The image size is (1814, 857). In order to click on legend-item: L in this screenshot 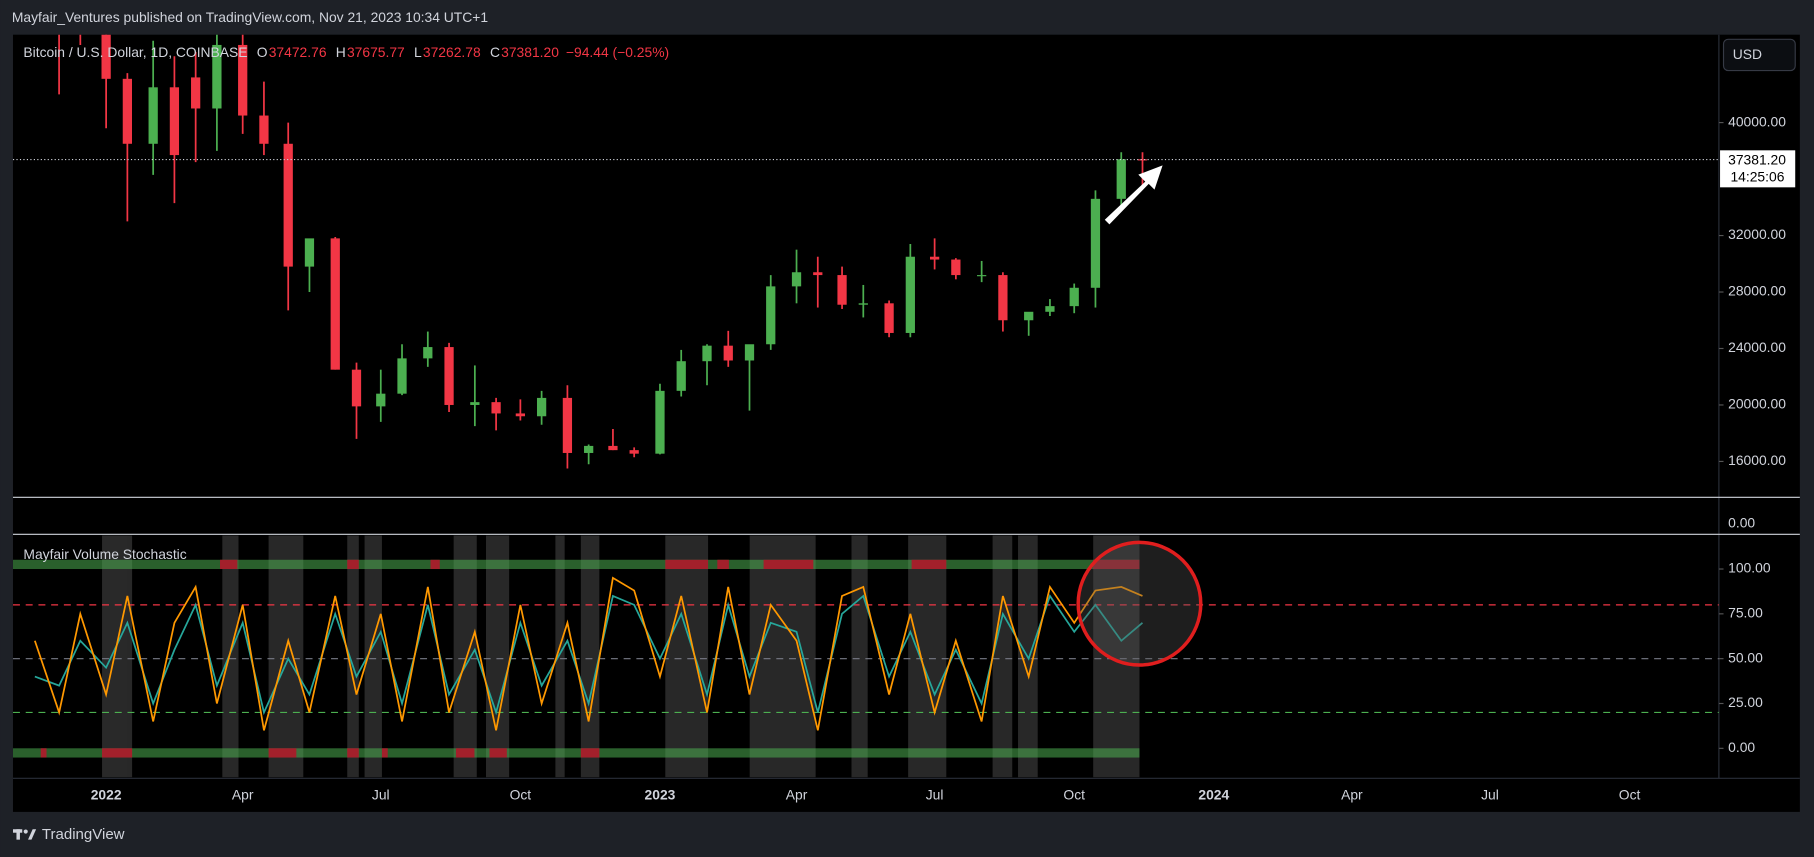, I will do `click(418, 52)`.